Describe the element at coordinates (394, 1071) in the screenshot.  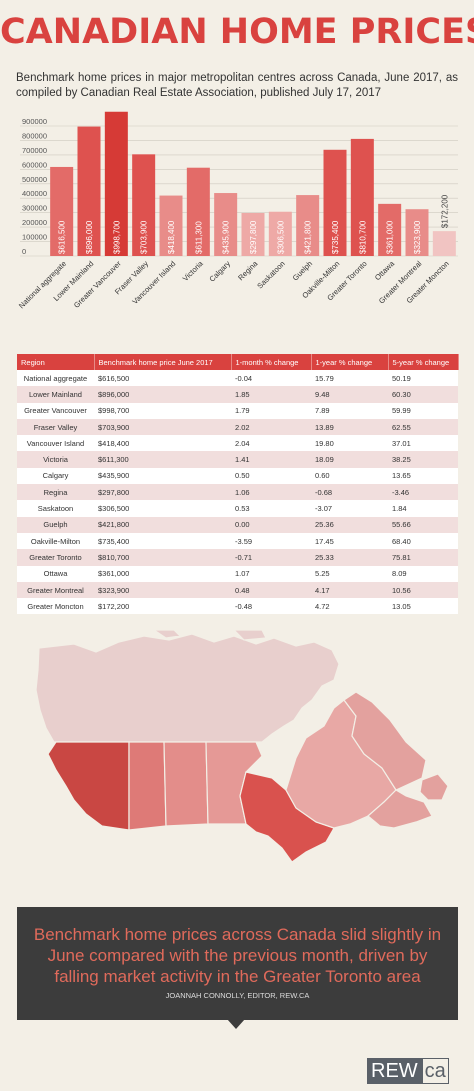
I see `logo-rew: REW` at that location.